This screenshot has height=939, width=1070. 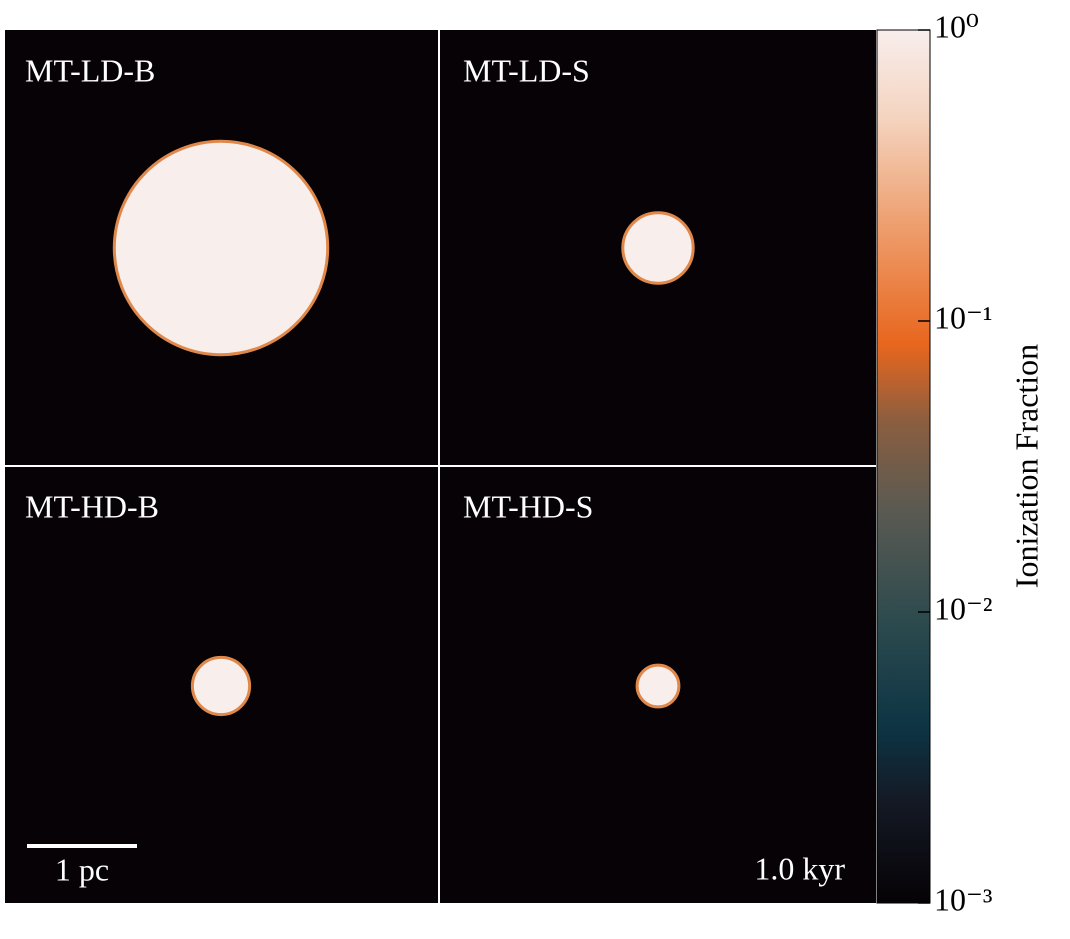 What do you see at coordinates (528, 506) in the screenshot?
I see `panel-label: MT-HD-S` at bounding box center [528, 506].